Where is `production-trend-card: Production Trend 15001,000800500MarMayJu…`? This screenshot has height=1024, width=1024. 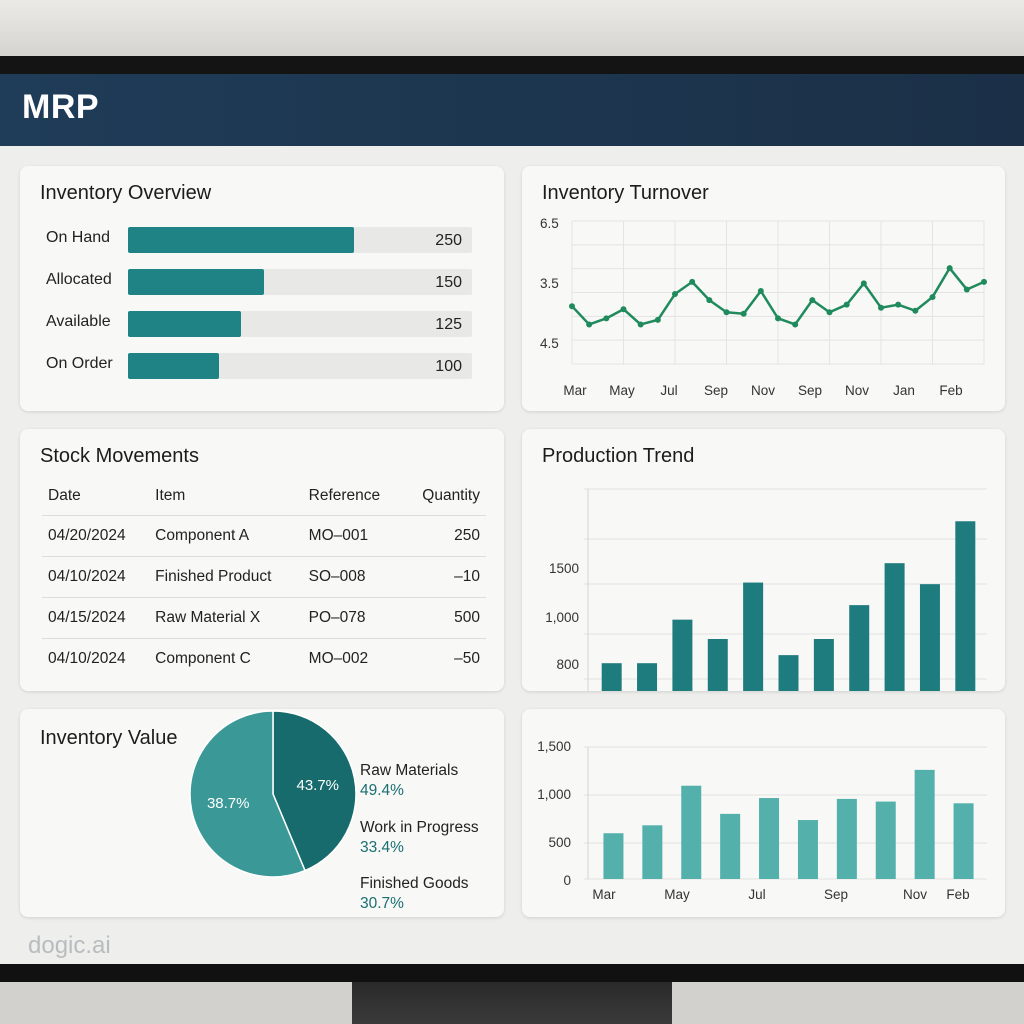
production-trend-card: Production Trend 15001,000800500MarMayJu… is located at coordinates (763, 560).